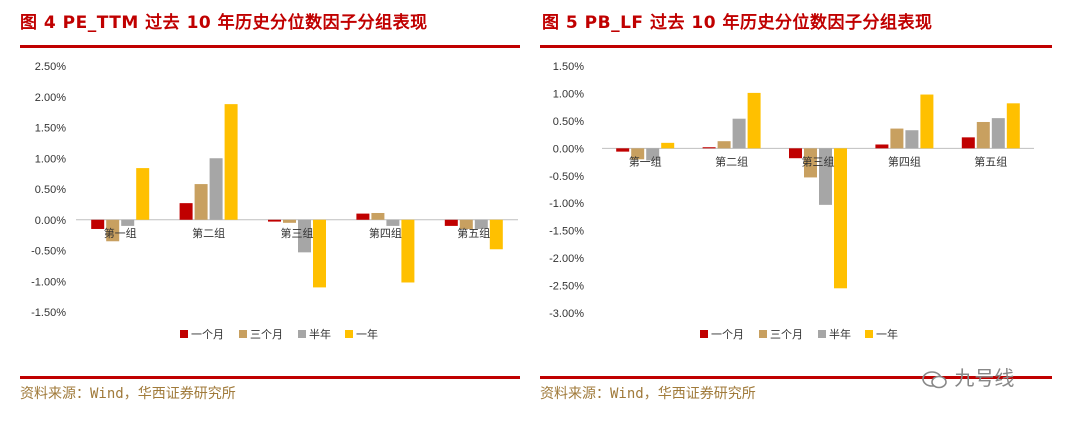 Image resolution: width=1080 pixels, height=422 pixels. What do you see at coordinates (50, 67) in the screenshot?
I see `y-tick-label: 2.50%` at bounding box center [50, 67].